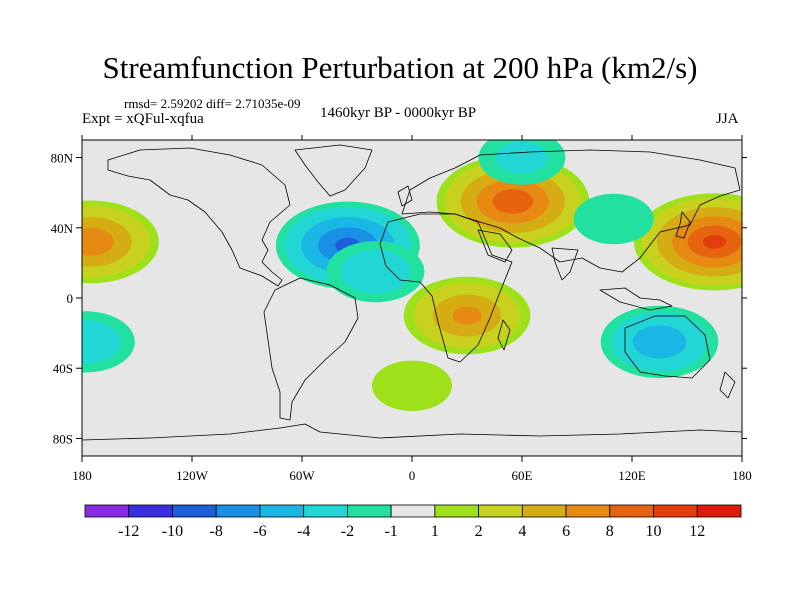 This screenshot has width=800, height=600. Describe the element at coordinates (333, 170) in the screenshot. I see `coastline-greenland` at that location.